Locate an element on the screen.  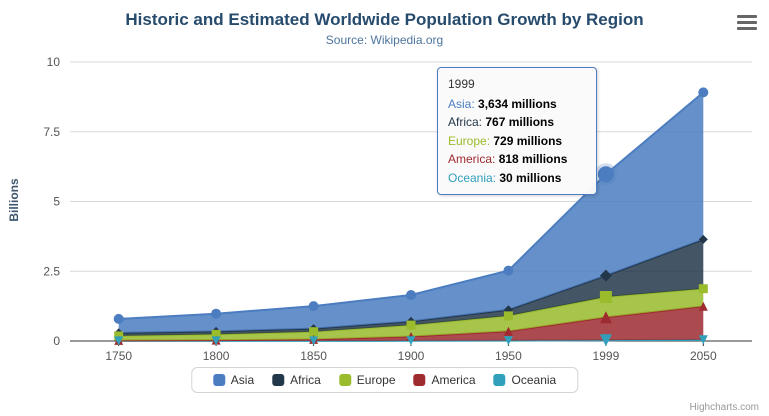
tooltip-row-oceania: Oceania: 30 millions is located at coordinates (517, 178).